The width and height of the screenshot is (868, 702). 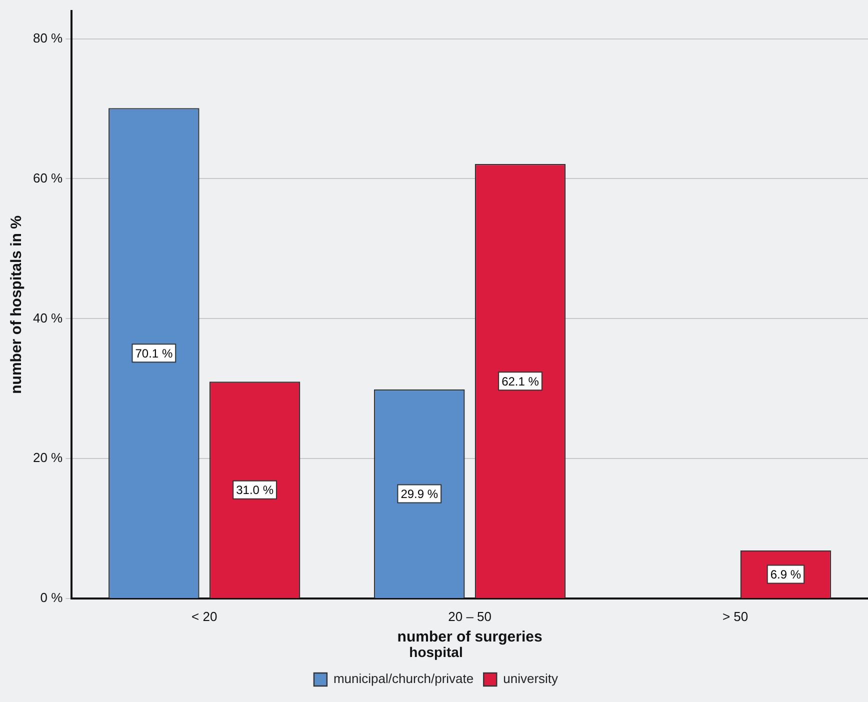 I want to click on y-tick-label: 20 %, so click(x=48, y=458).